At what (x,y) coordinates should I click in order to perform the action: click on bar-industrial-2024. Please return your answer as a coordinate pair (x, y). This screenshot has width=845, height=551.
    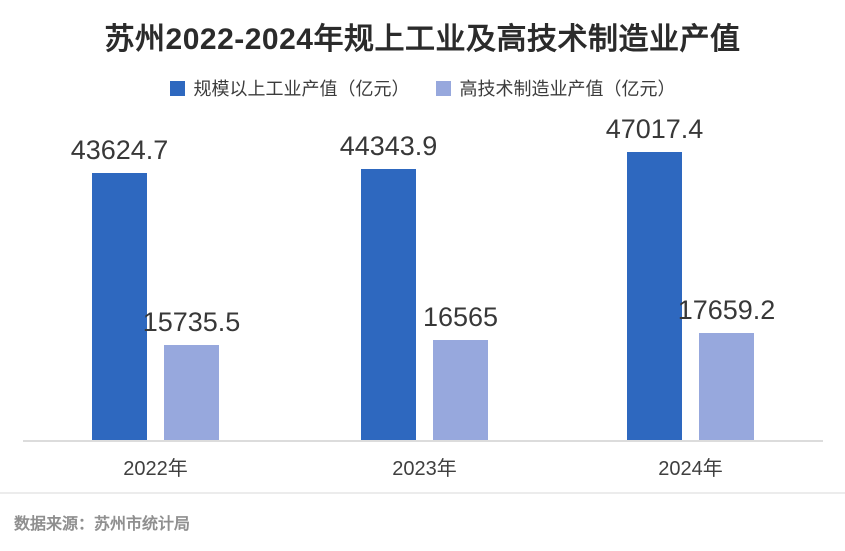
    Looking at the image, I should click on (654, 297).